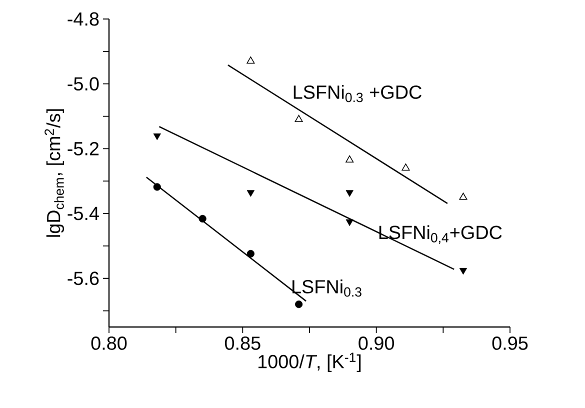  I want to click on x-axis-title: 1000/T, [K$^{-1}$], so click(309, 362).